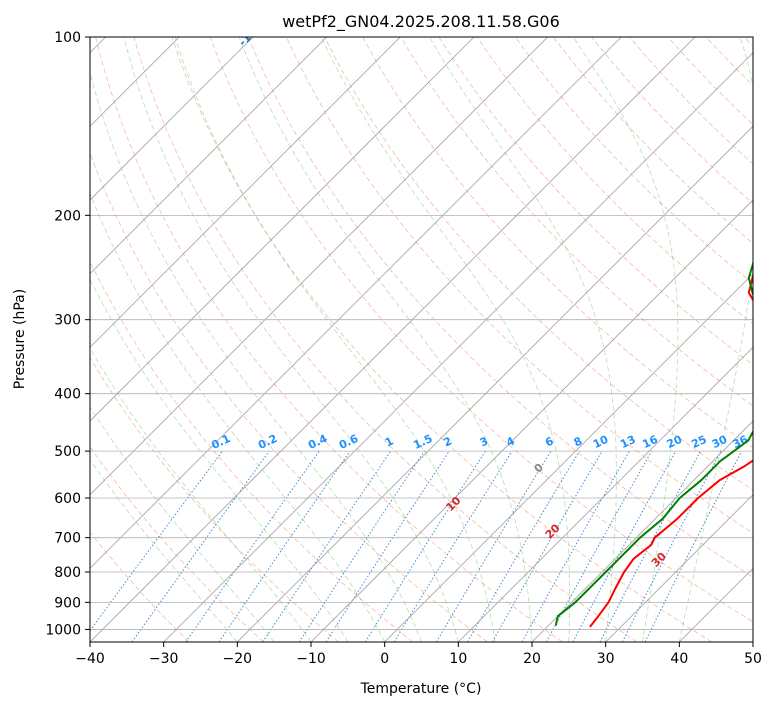 This screenshot has width=775, height=708. What do you see at coordinates (67, 603) in the screenshot?
I see `y-tick-label: 900` at bounding box center [67, 603].